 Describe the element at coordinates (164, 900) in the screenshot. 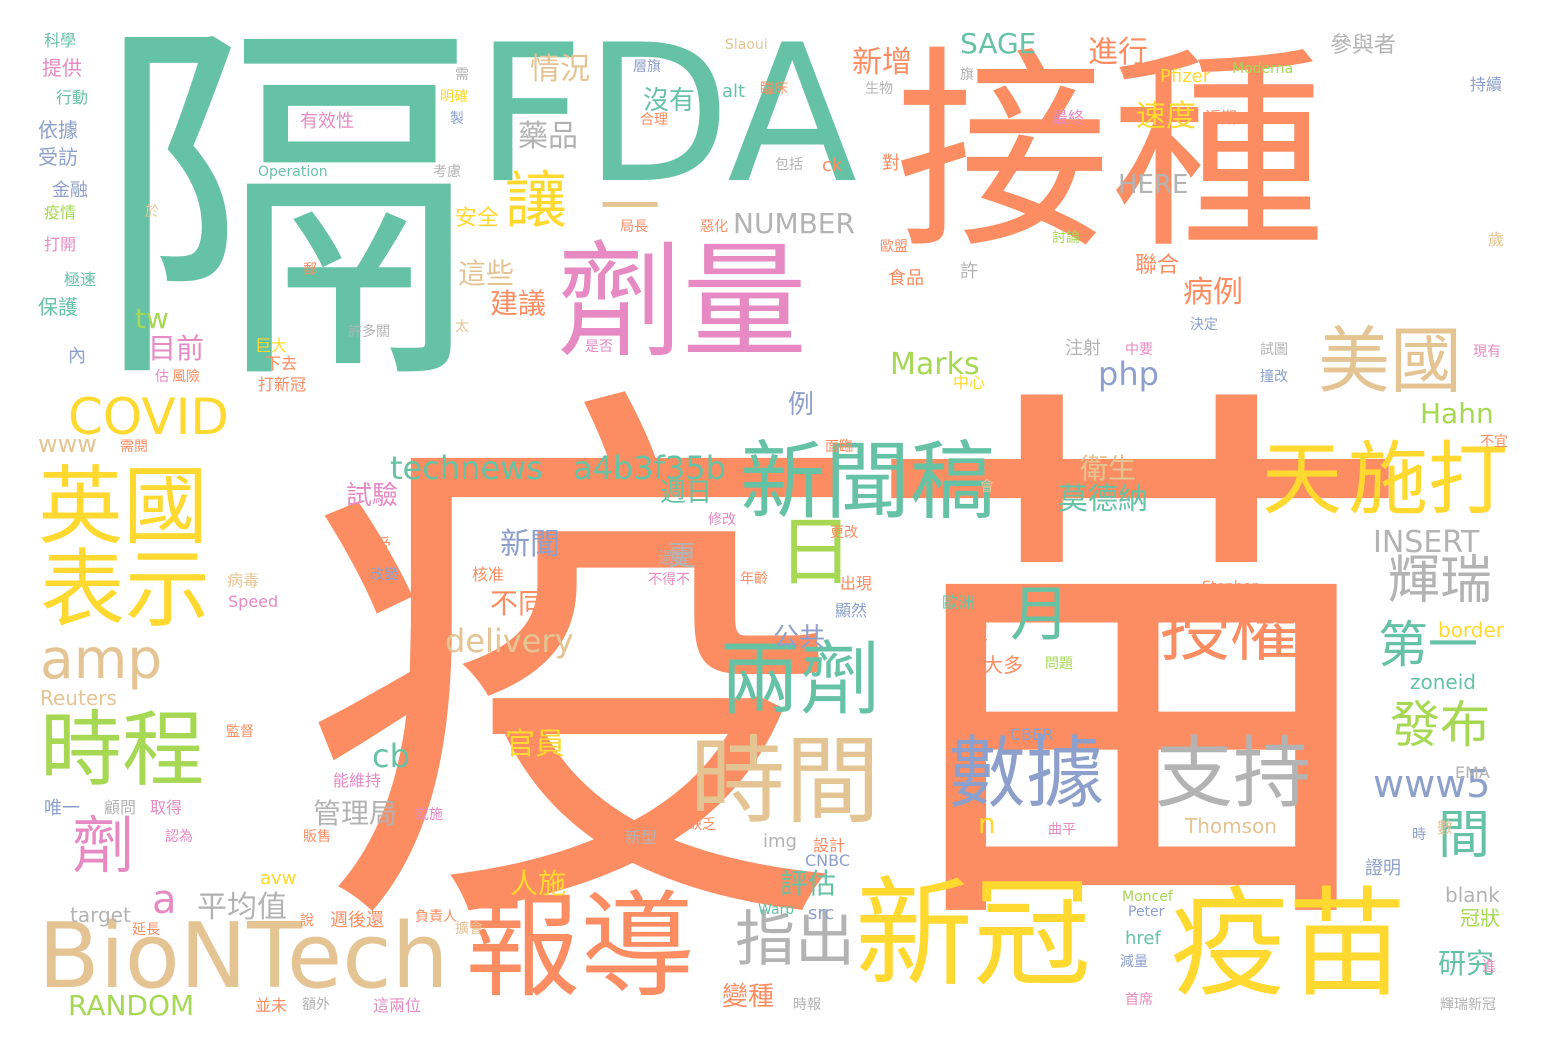

I see `word-36: a` at that location.